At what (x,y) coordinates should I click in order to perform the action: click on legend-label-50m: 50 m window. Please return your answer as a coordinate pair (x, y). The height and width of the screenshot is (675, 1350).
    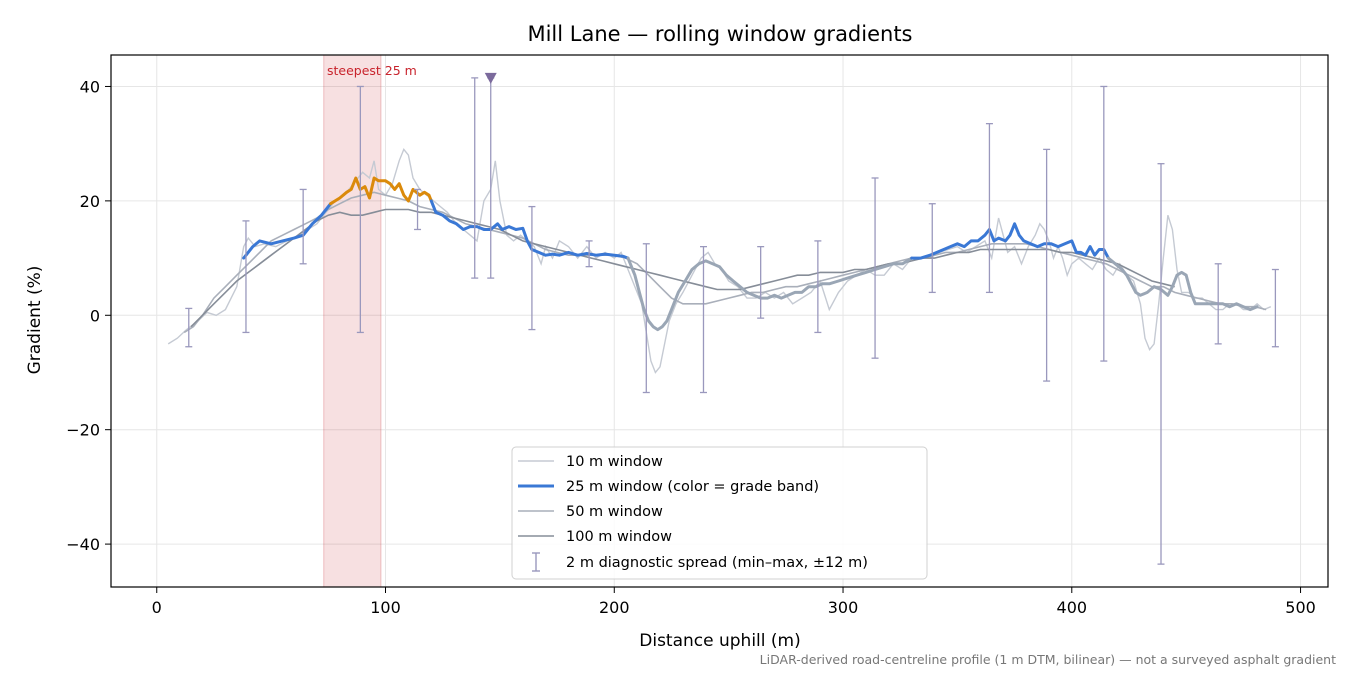
    Looking at the image, I should click on (614, 512).